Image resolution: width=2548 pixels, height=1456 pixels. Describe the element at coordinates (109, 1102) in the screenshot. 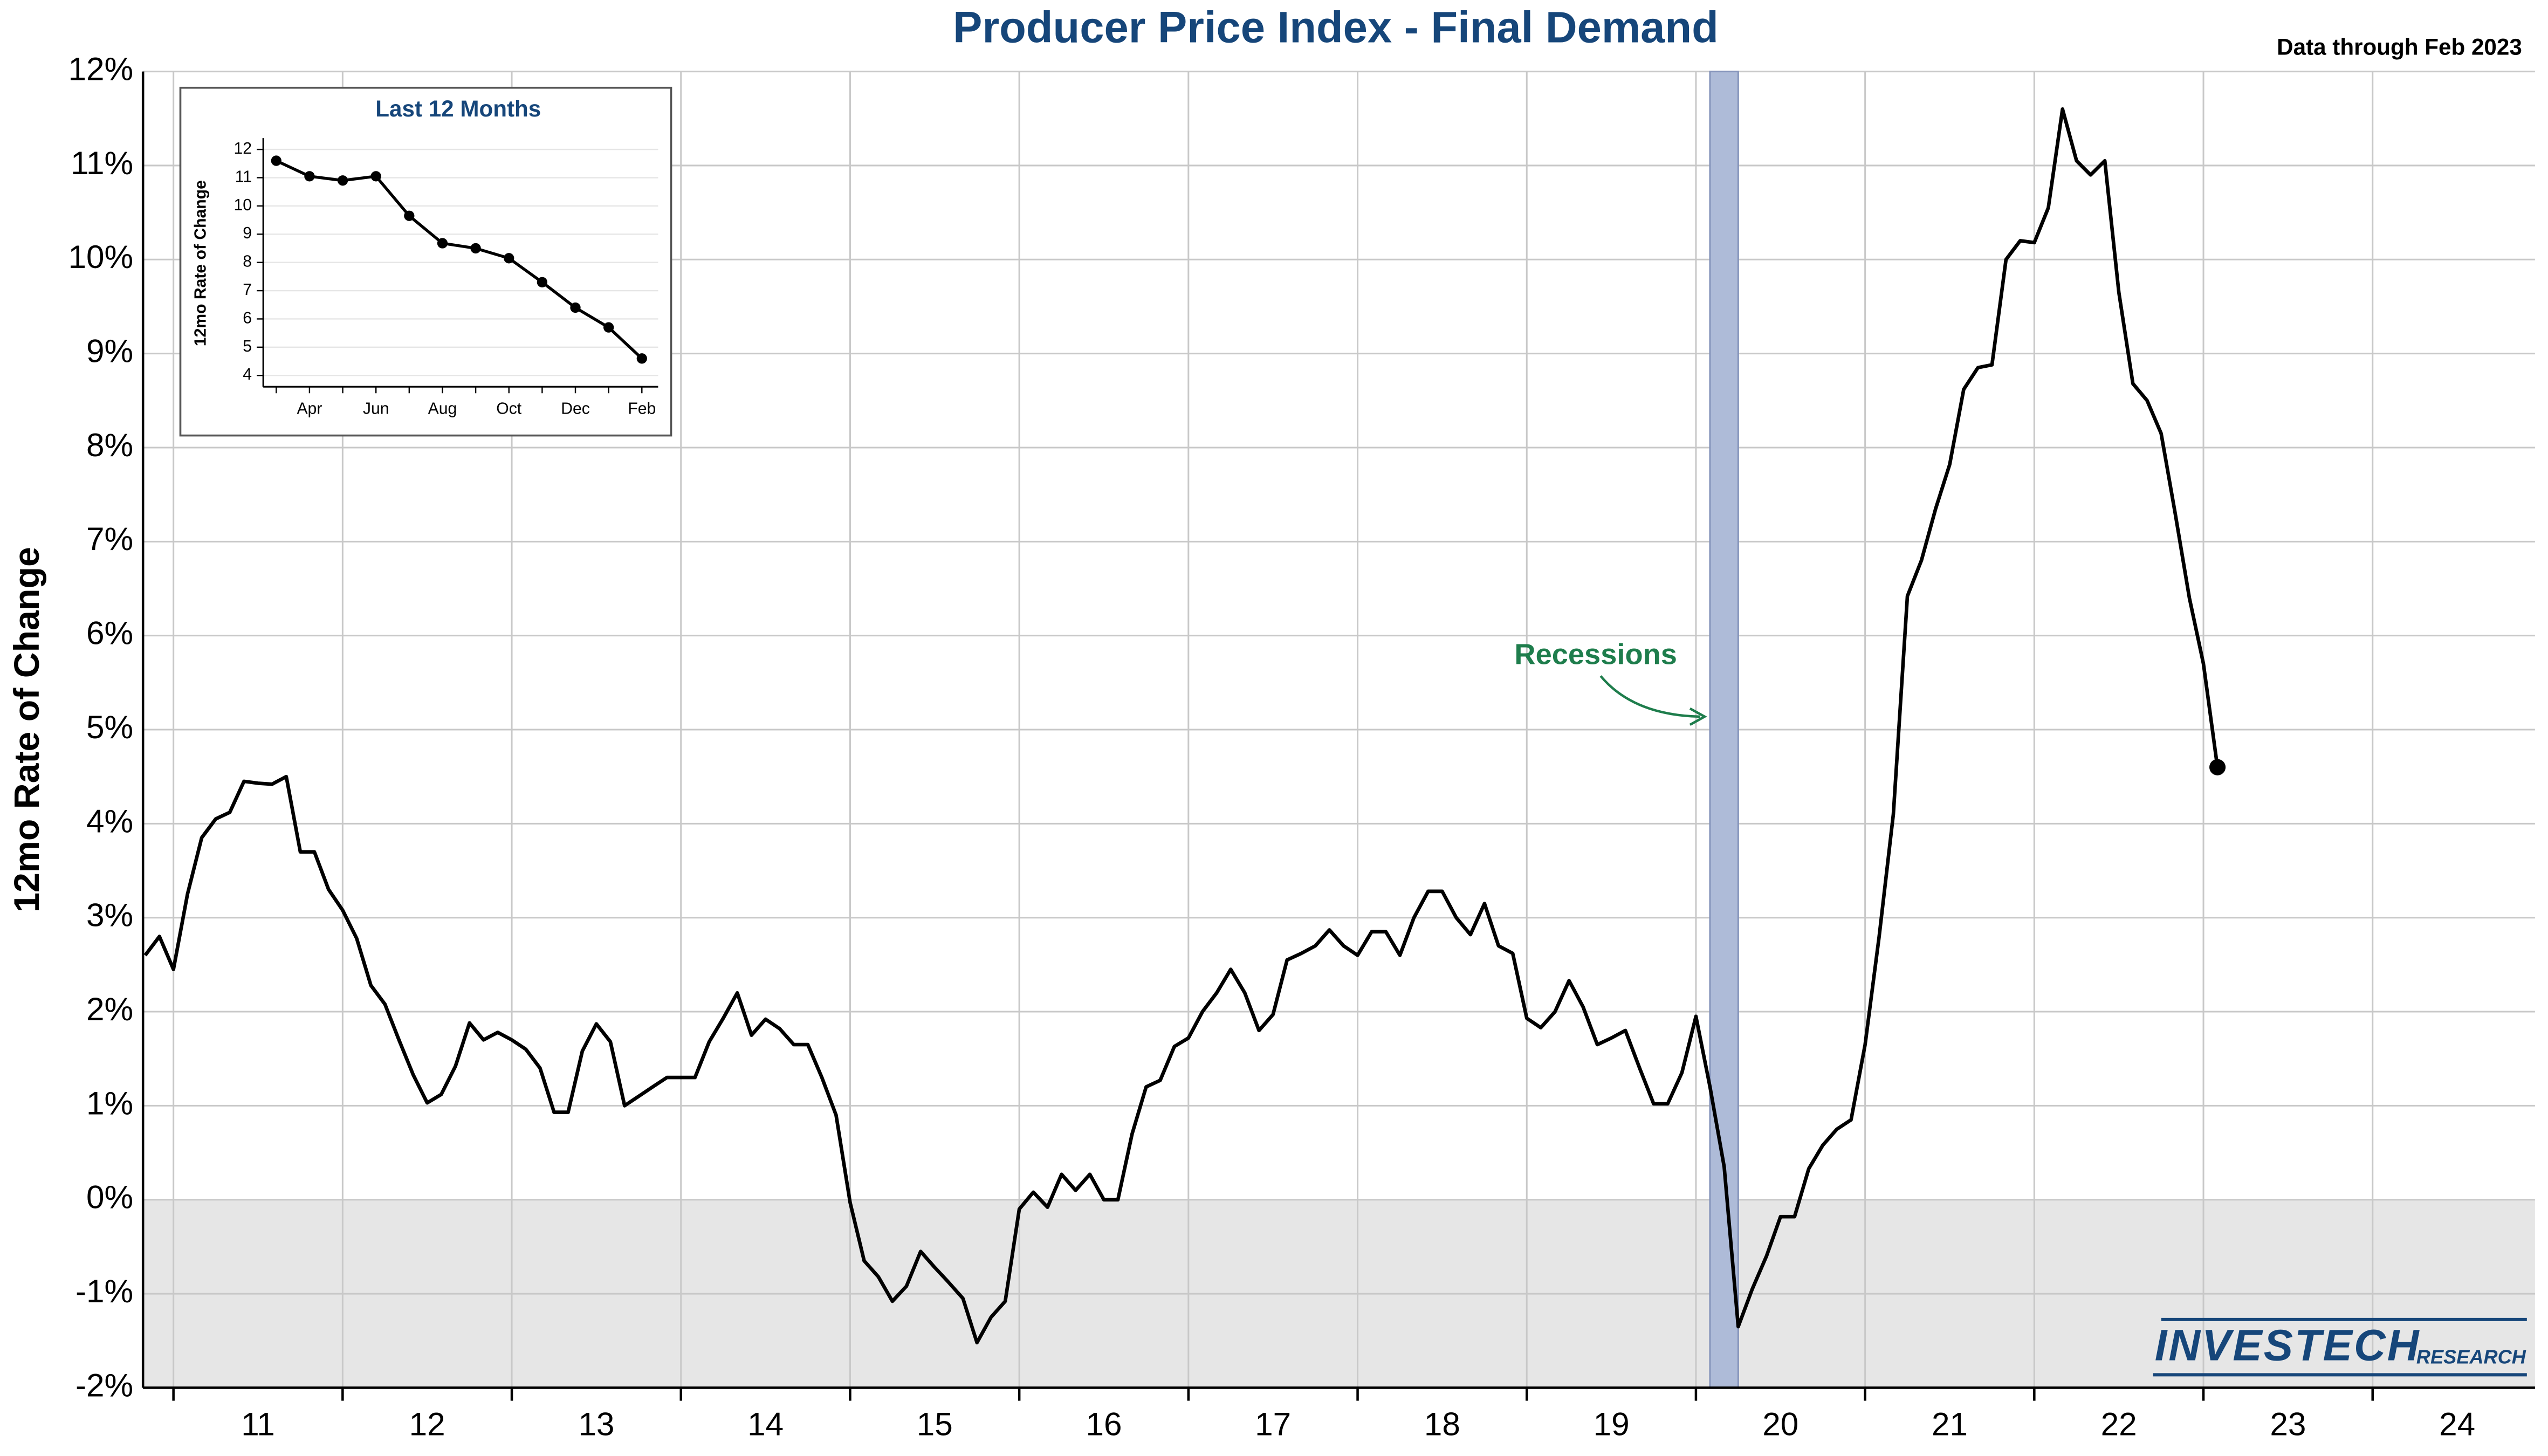

I see `y-tick-label: 1%` at that location.